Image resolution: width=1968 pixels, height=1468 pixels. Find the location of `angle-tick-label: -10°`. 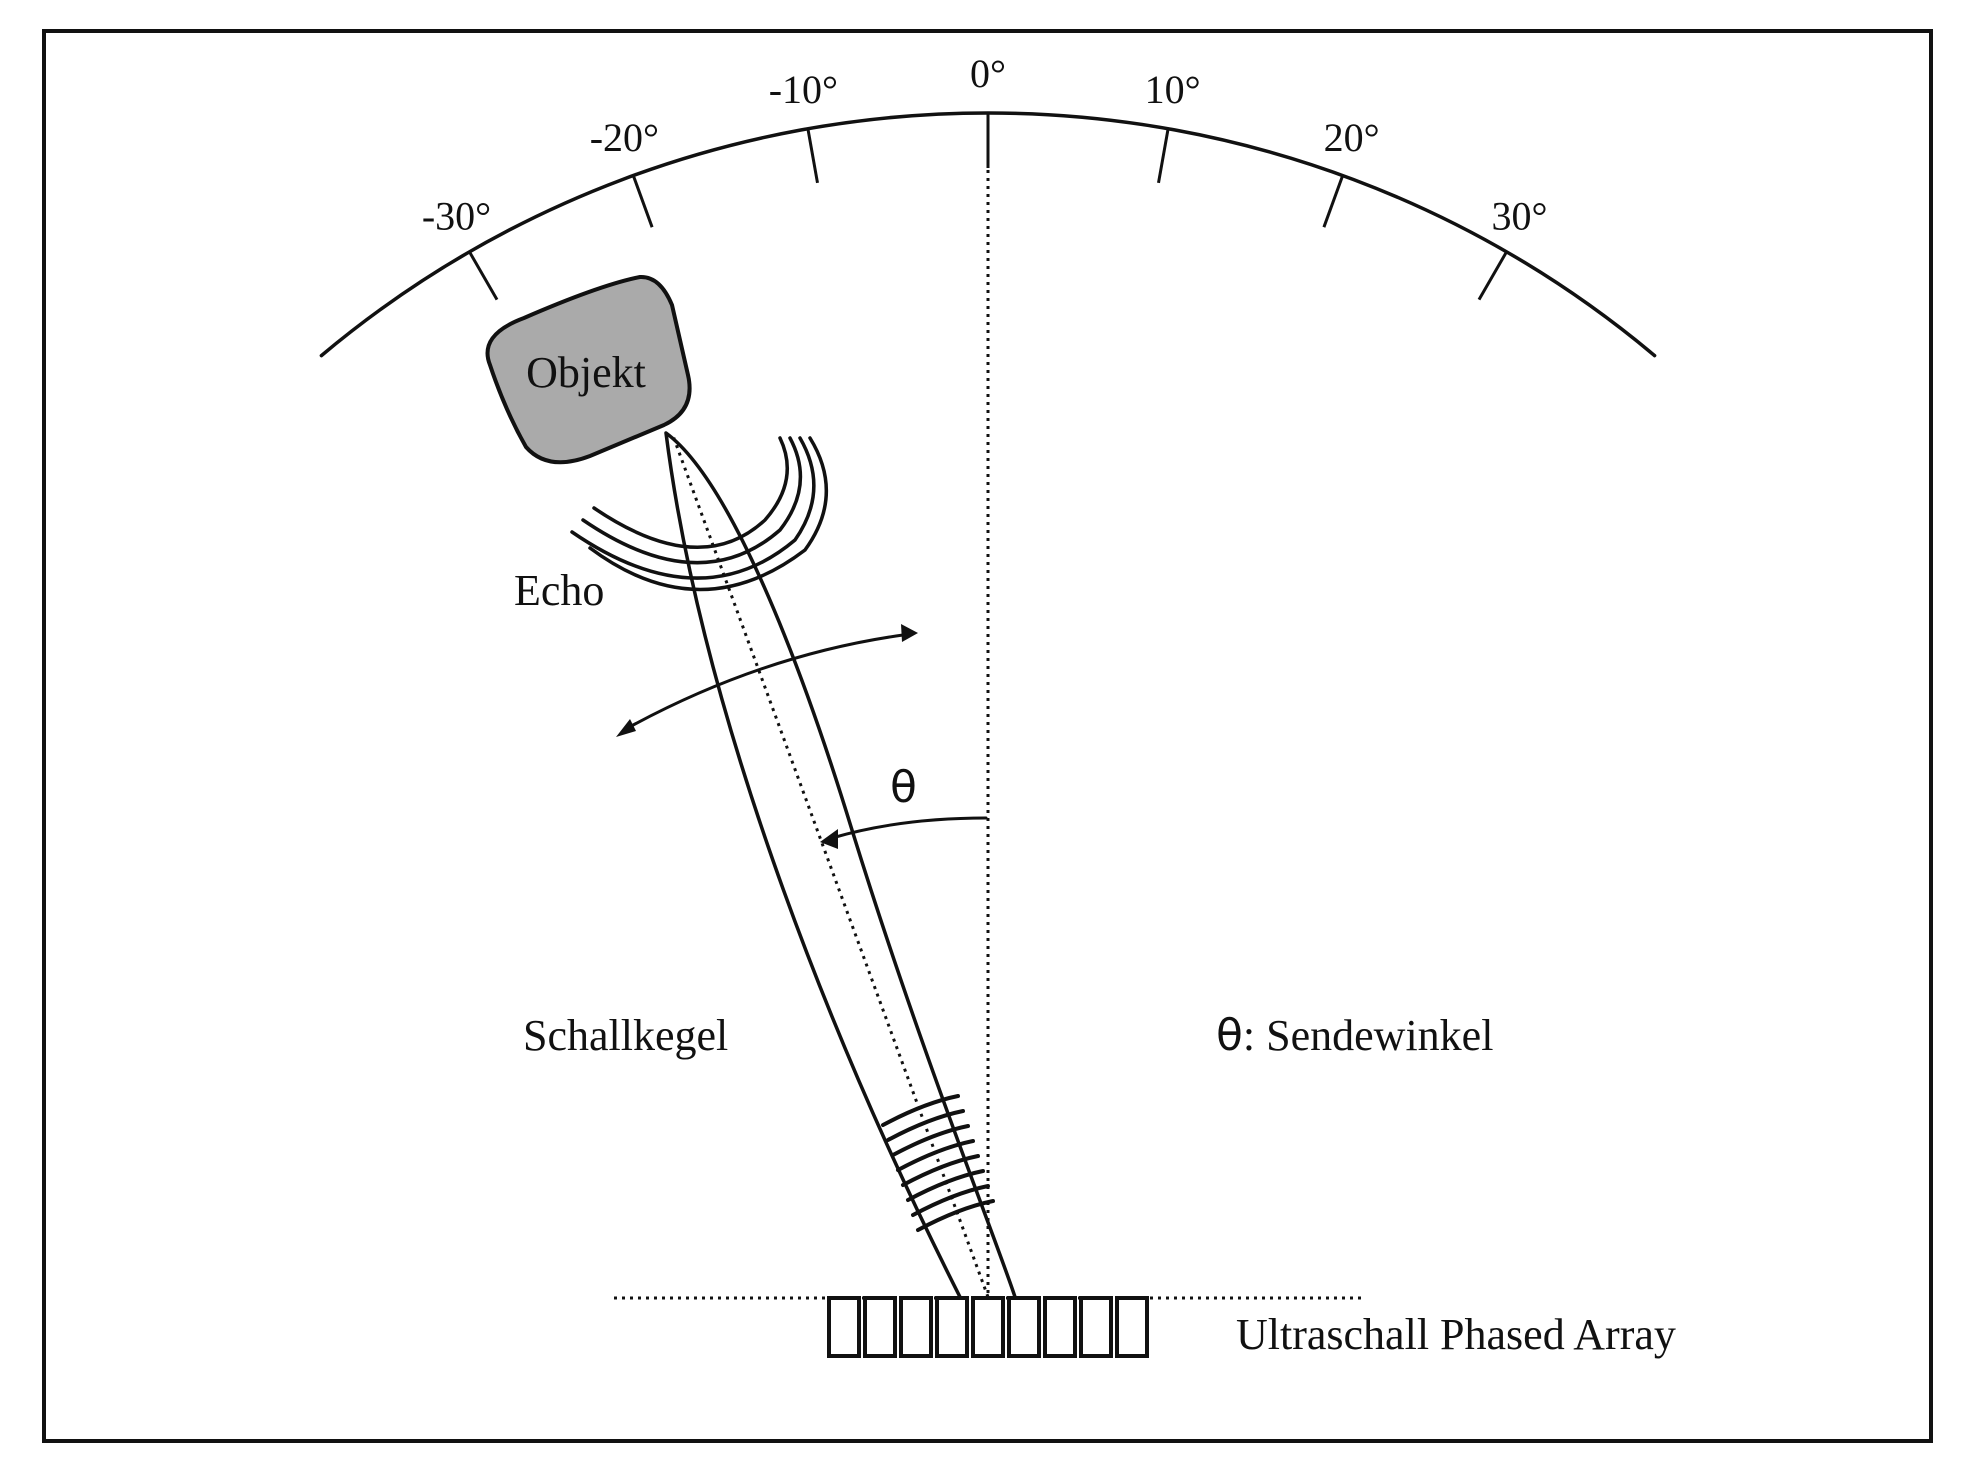

angle-tick-label: -10° is located at coordinates (803, 89).